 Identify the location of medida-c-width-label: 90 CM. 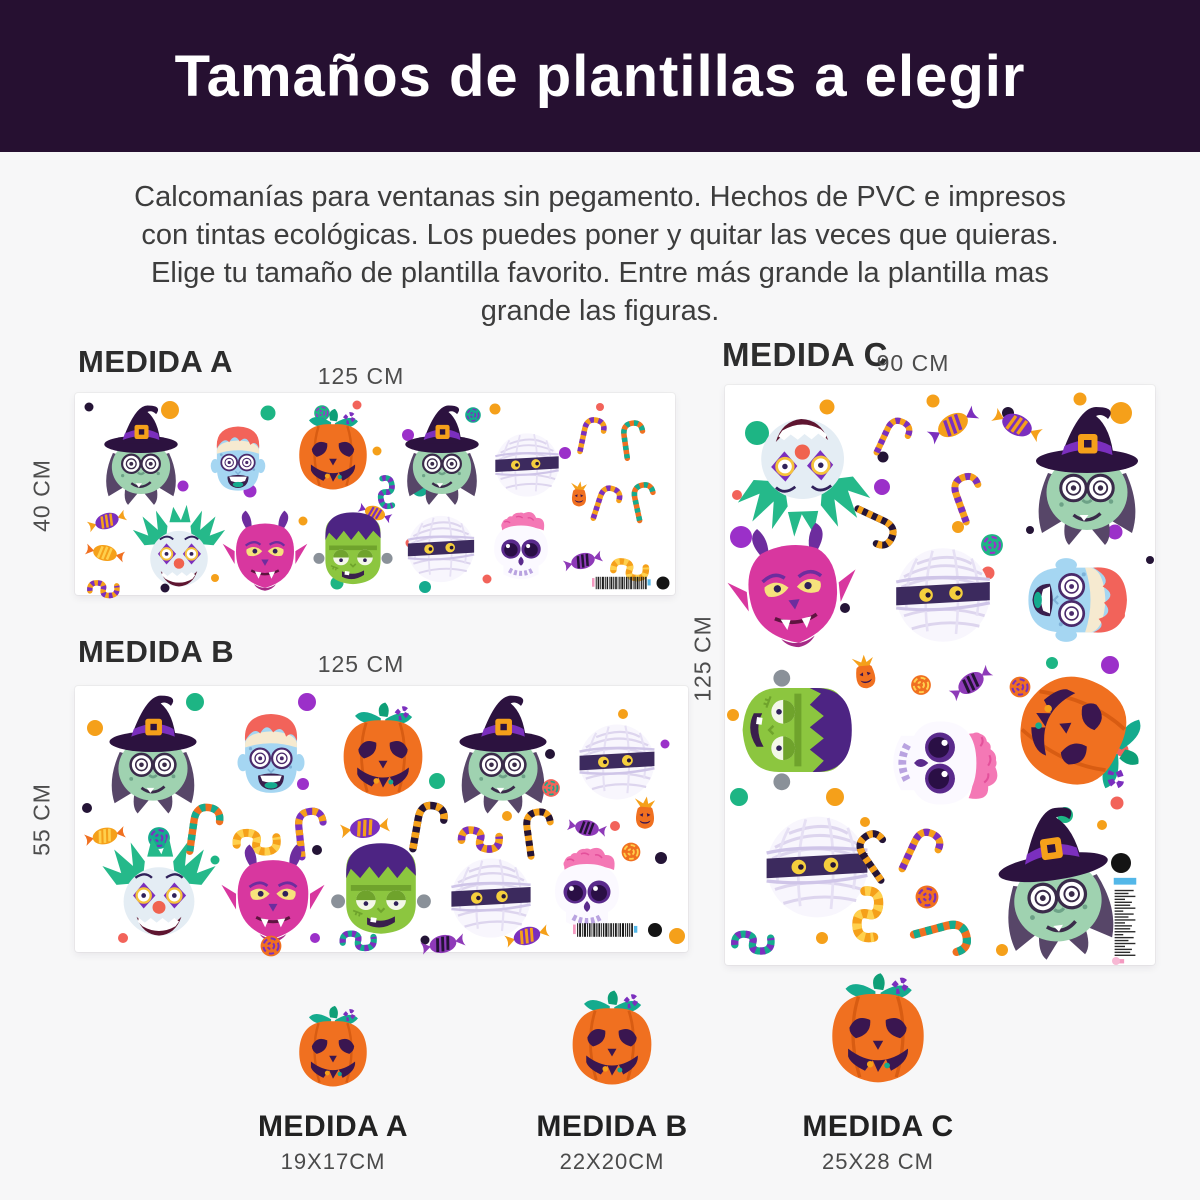
(913, 363).